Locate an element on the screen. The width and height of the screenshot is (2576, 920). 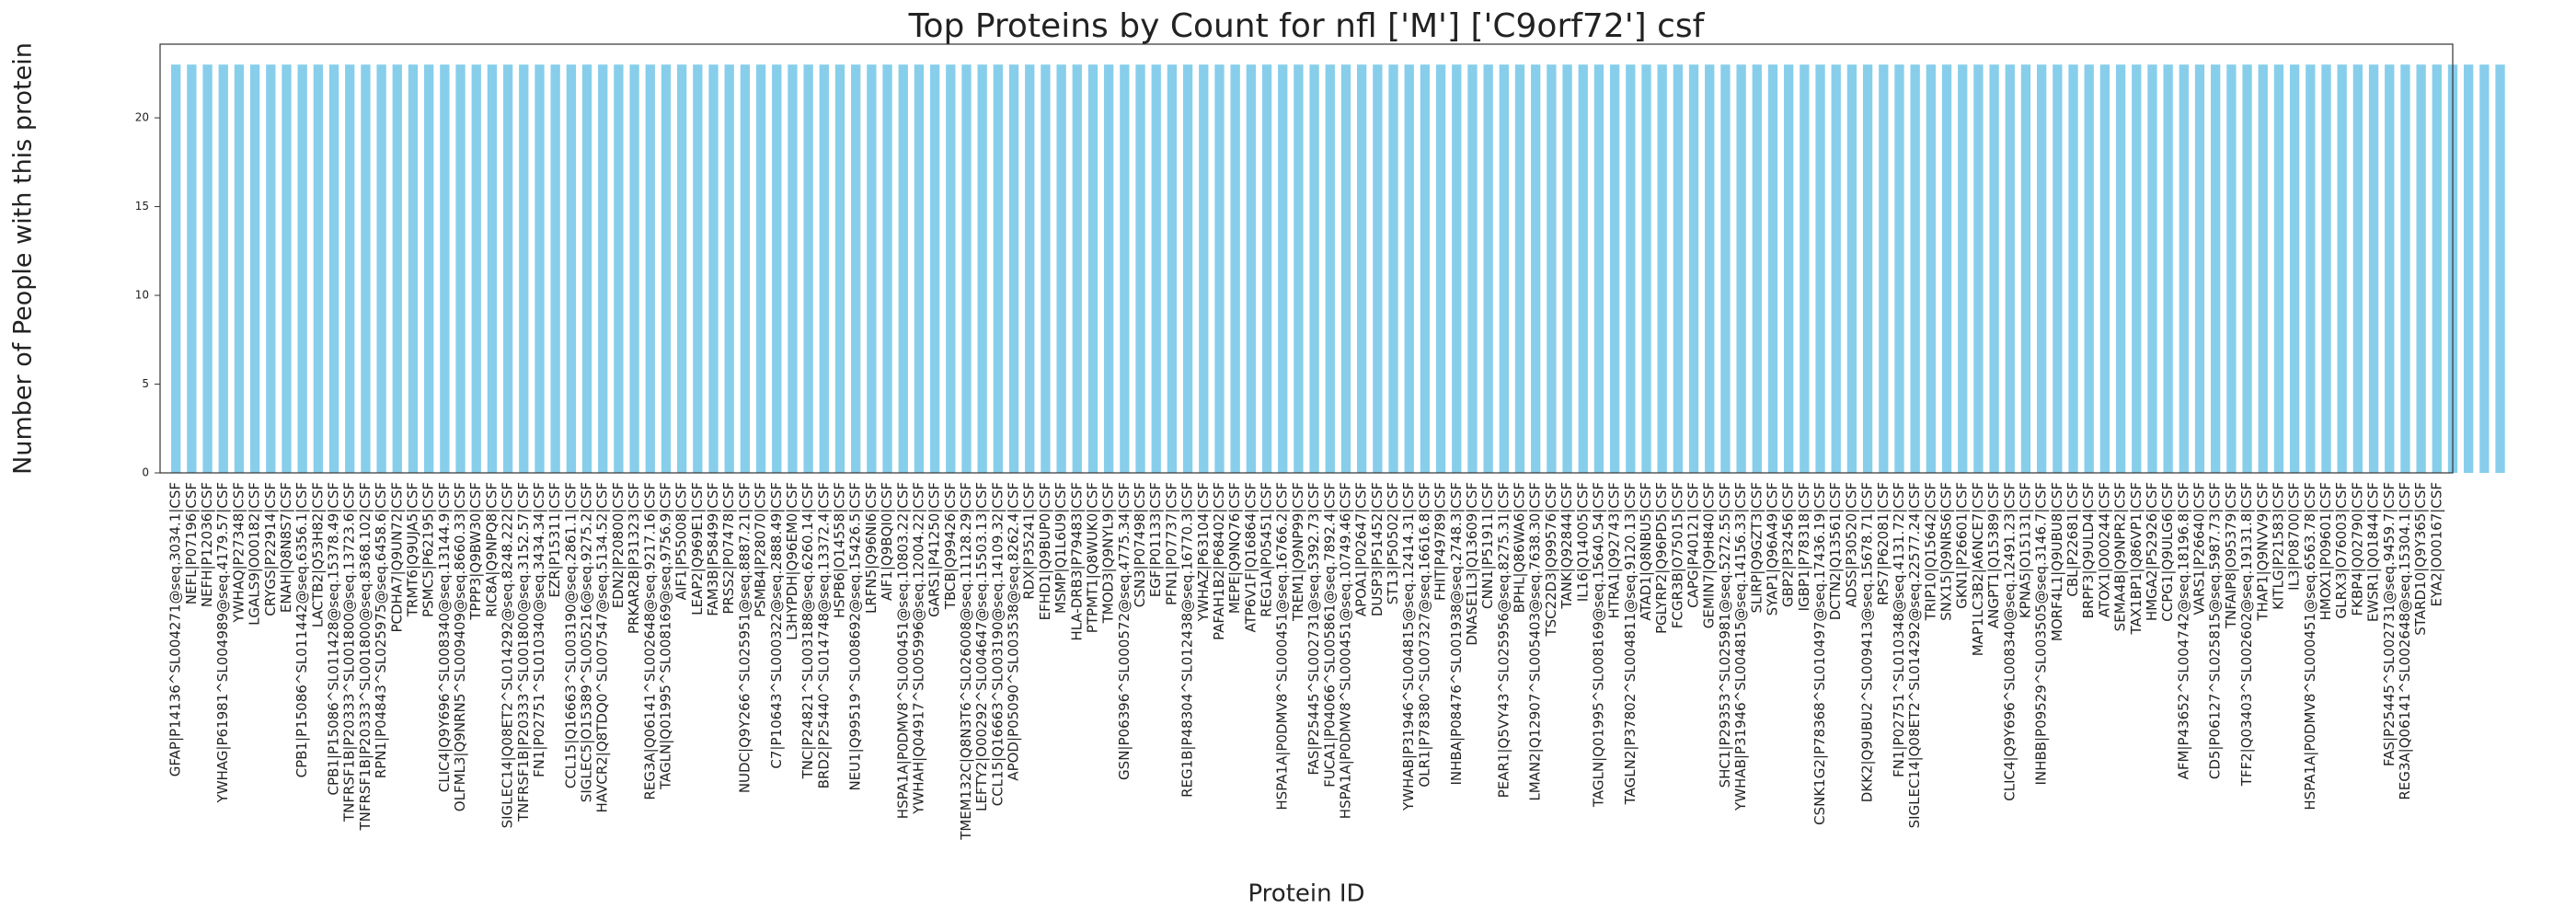
x-tick-label: CD5|P06127^SL025815@seq.5987.73|CSF is located at coordinates (2215, 630).